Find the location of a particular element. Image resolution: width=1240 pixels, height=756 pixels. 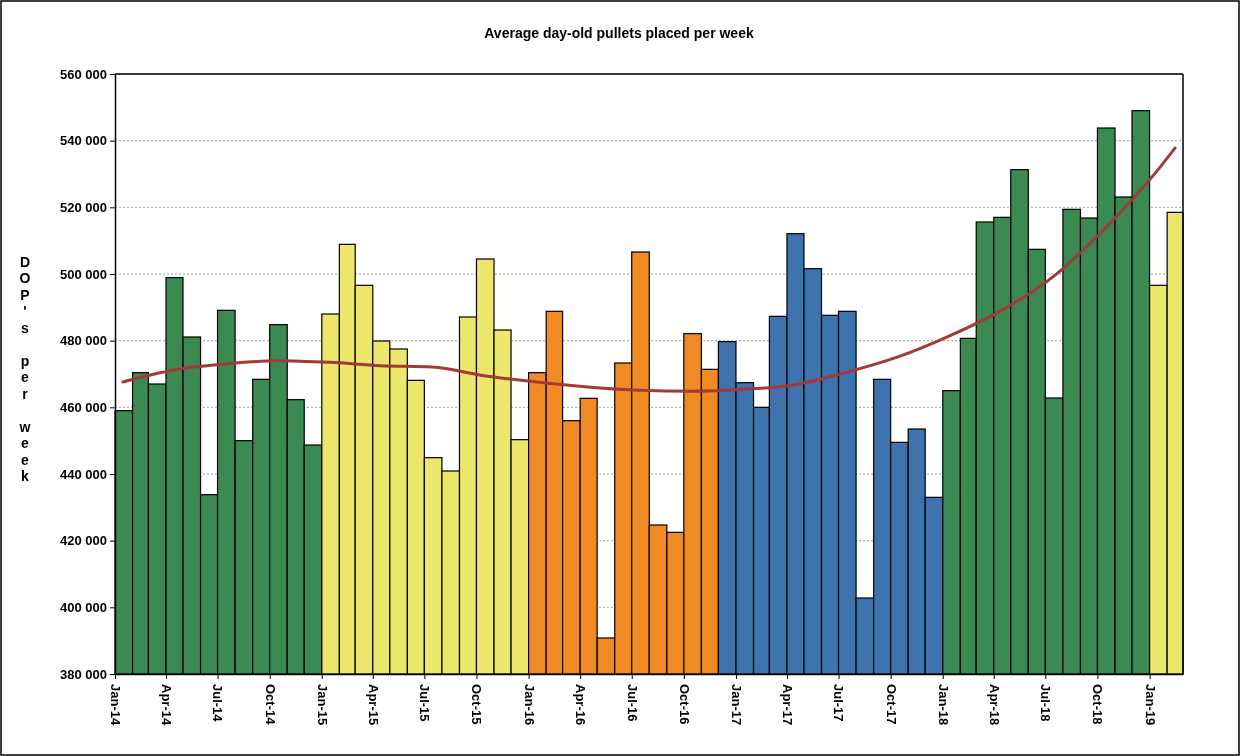

x-tick-label: Apr-17 is located at coordinates (787, 705).